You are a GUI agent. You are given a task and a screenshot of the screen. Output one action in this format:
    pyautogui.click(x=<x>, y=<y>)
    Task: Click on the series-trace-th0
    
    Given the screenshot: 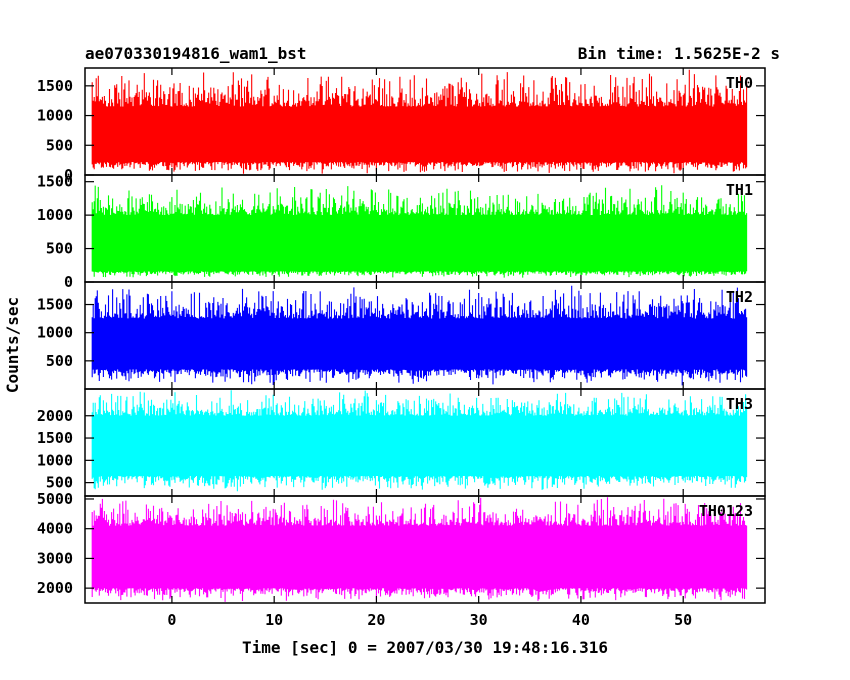 What is the action you would take?
    pyautogui.click(x=419, y=121)
    